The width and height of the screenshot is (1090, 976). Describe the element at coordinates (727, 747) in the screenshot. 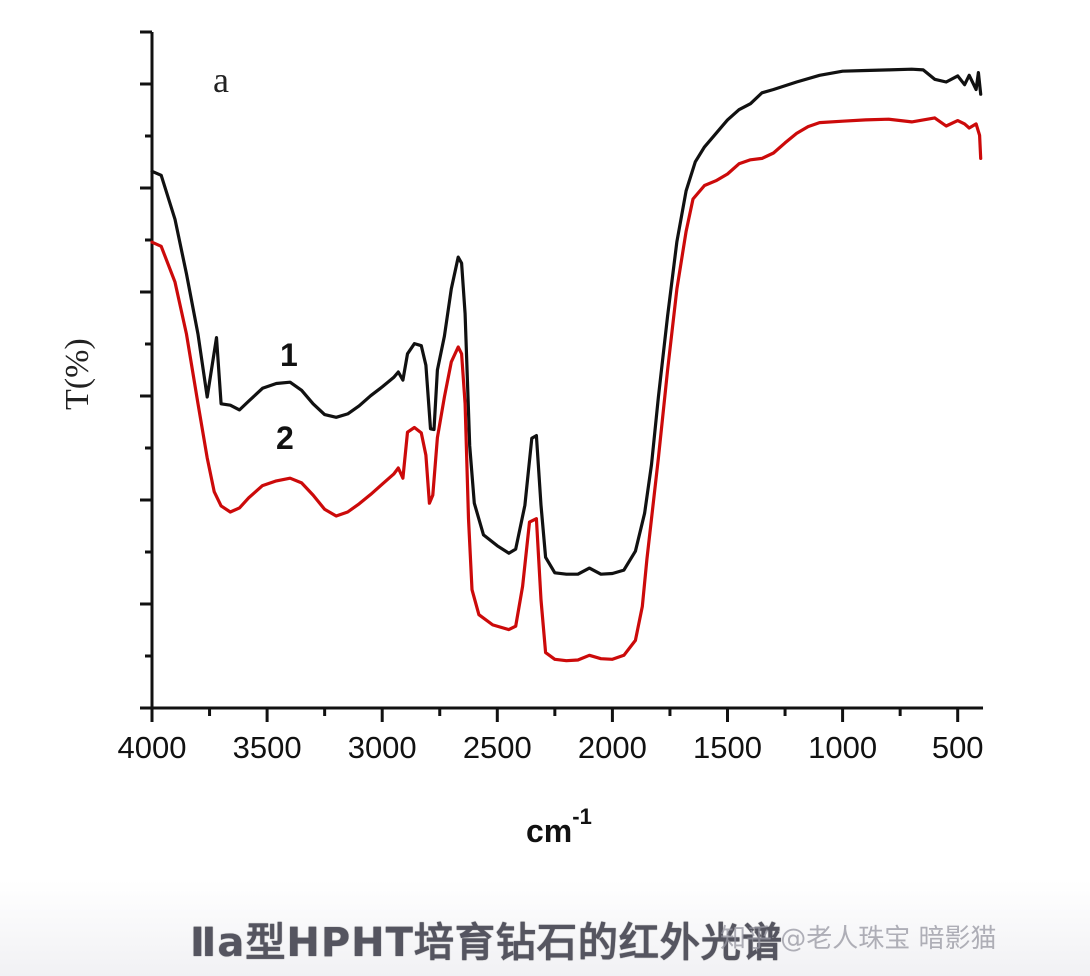

I see `x-tick-label: 1500` at that location.